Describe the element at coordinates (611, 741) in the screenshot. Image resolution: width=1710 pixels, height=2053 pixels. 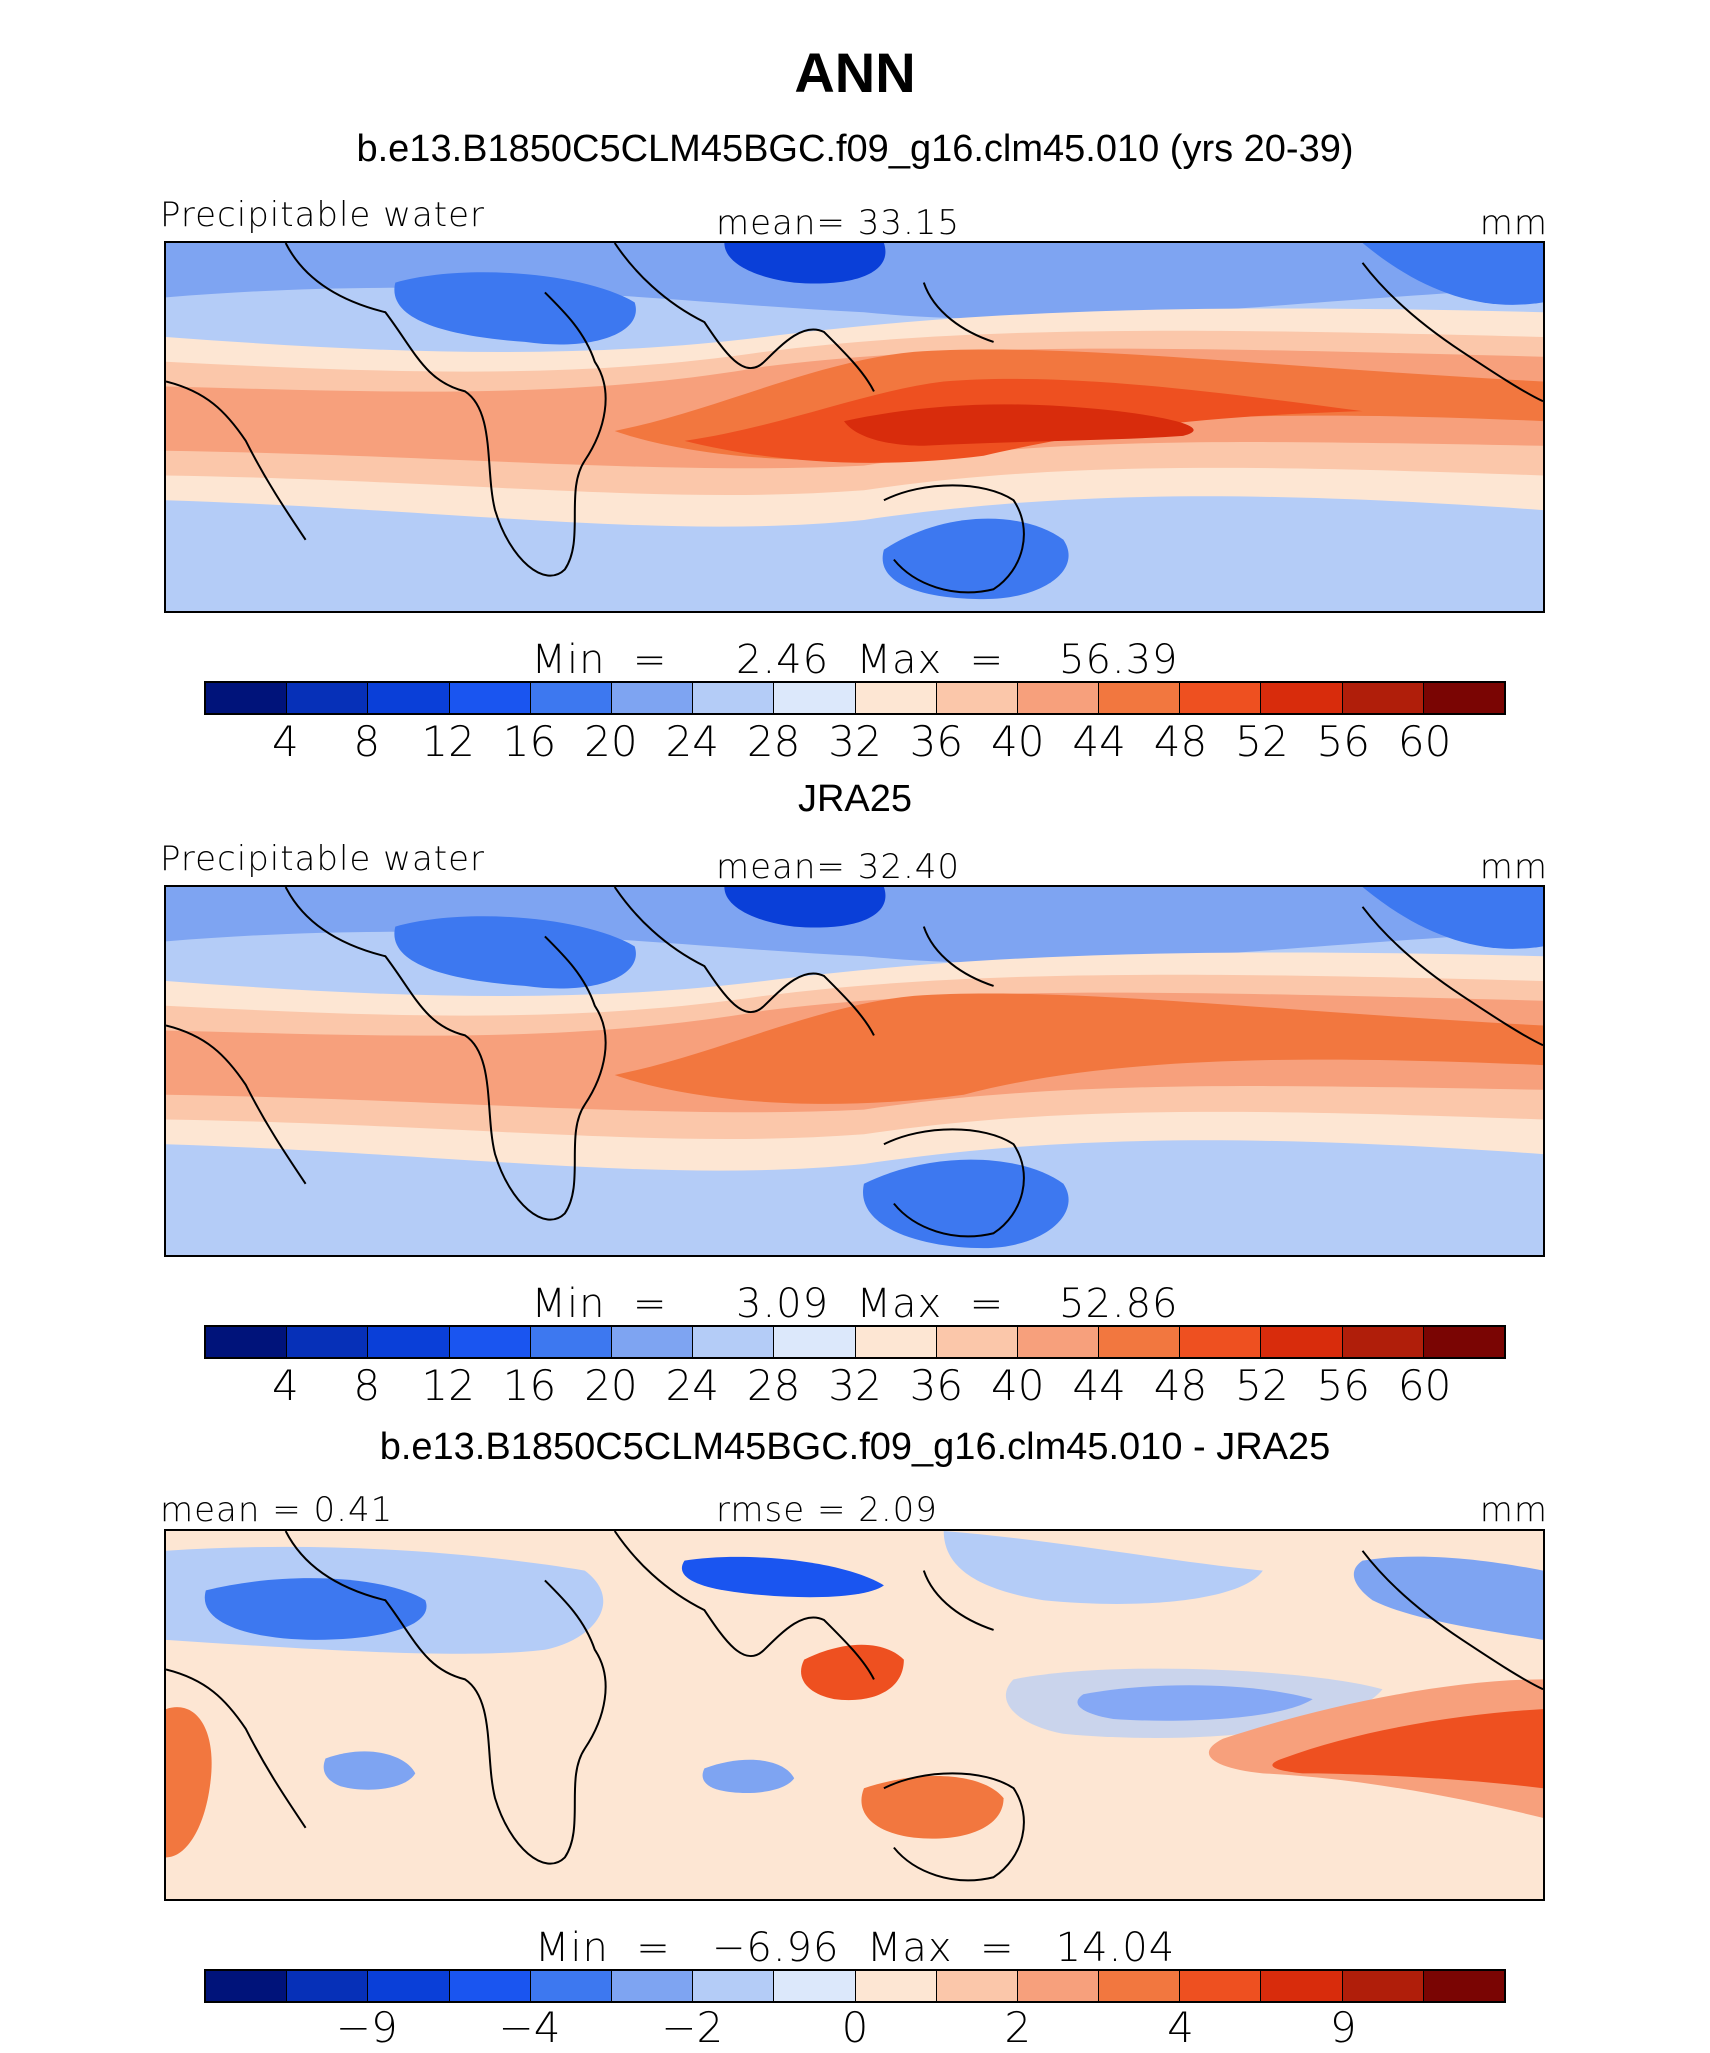
I see `colorbar-tick-label: 20` at that location.